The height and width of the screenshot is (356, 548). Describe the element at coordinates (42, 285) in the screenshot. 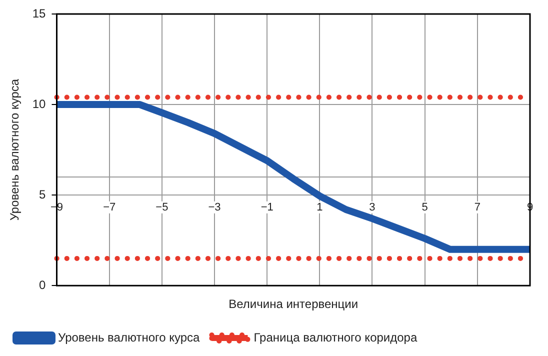

I see `y-tick-label: 0` at that location.